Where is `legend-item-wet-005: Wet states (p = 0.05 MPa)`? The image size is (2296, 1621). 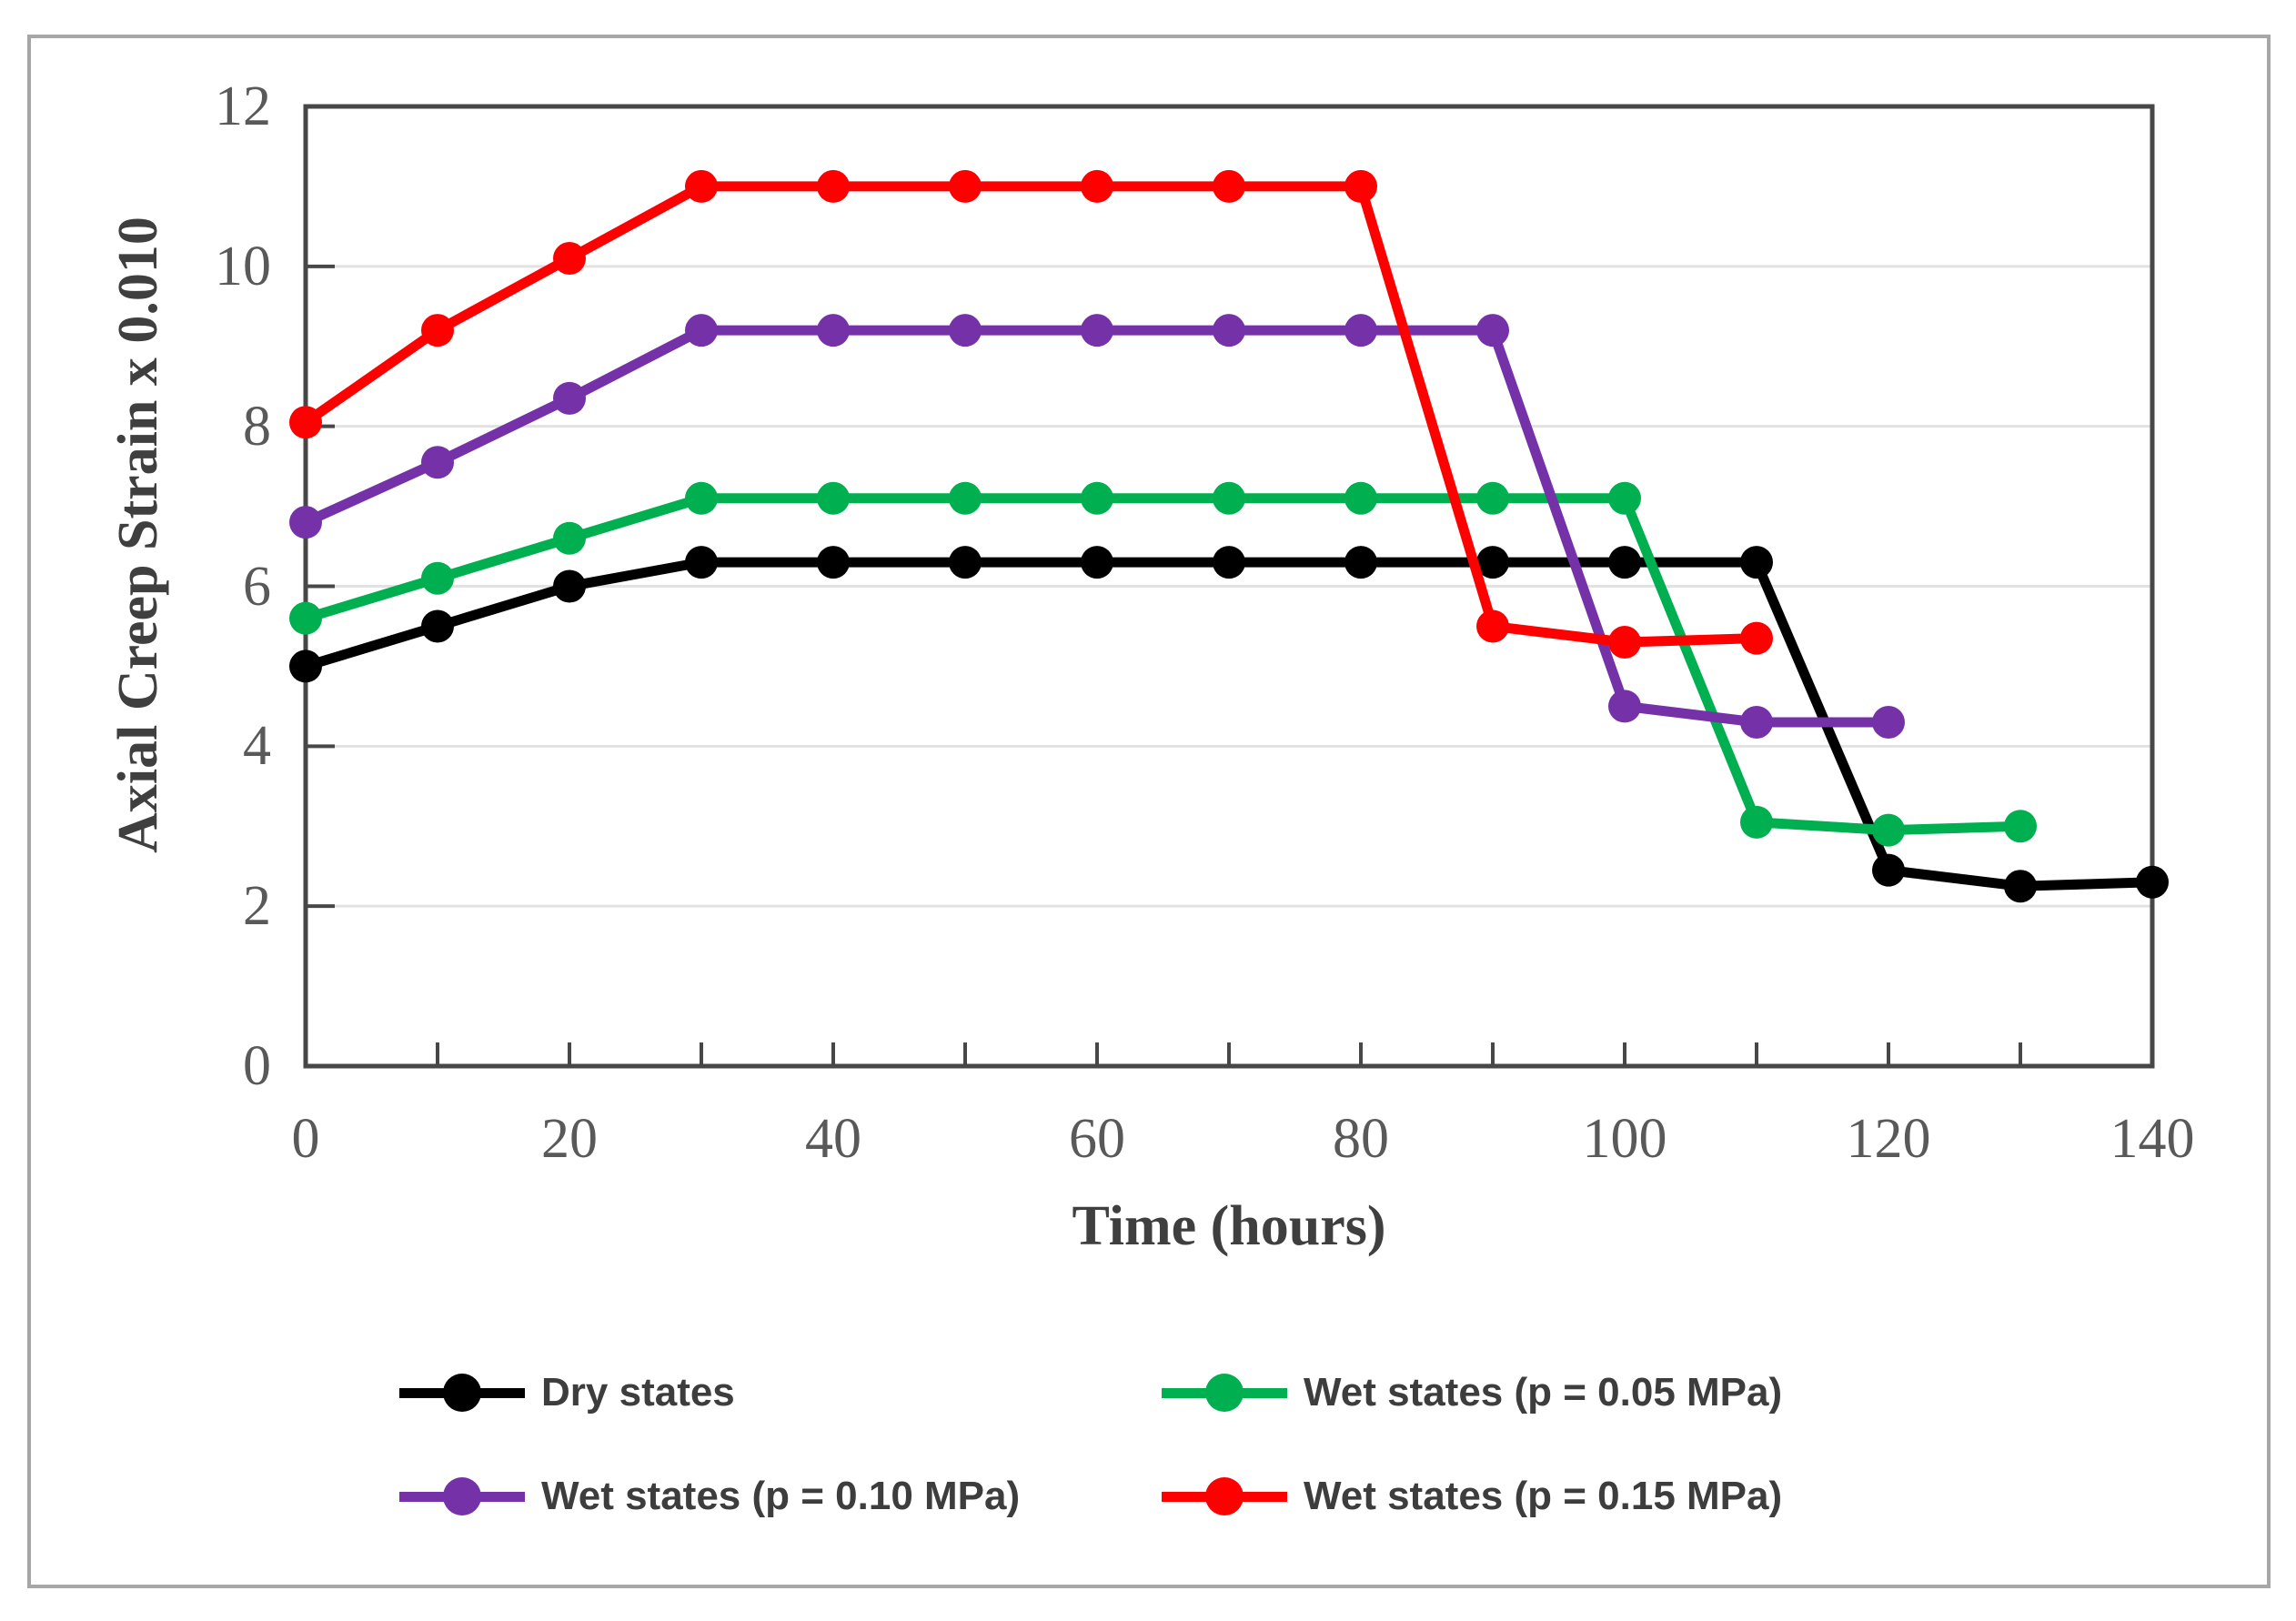 legend-item-wet-005: Wet states (p = 0.05 MPa) is located at coordinates (1472, 1393).